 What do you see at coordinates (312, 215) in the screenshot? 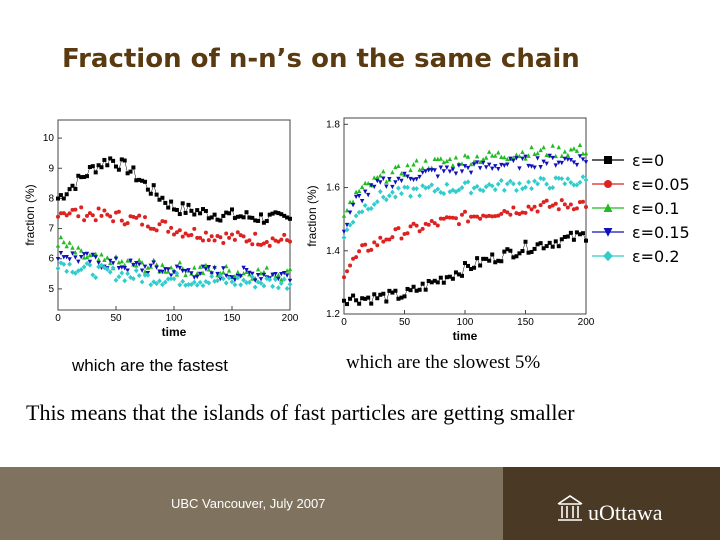
I see `y-axis-label: fraction (%)` at bounding box center [312, 215].